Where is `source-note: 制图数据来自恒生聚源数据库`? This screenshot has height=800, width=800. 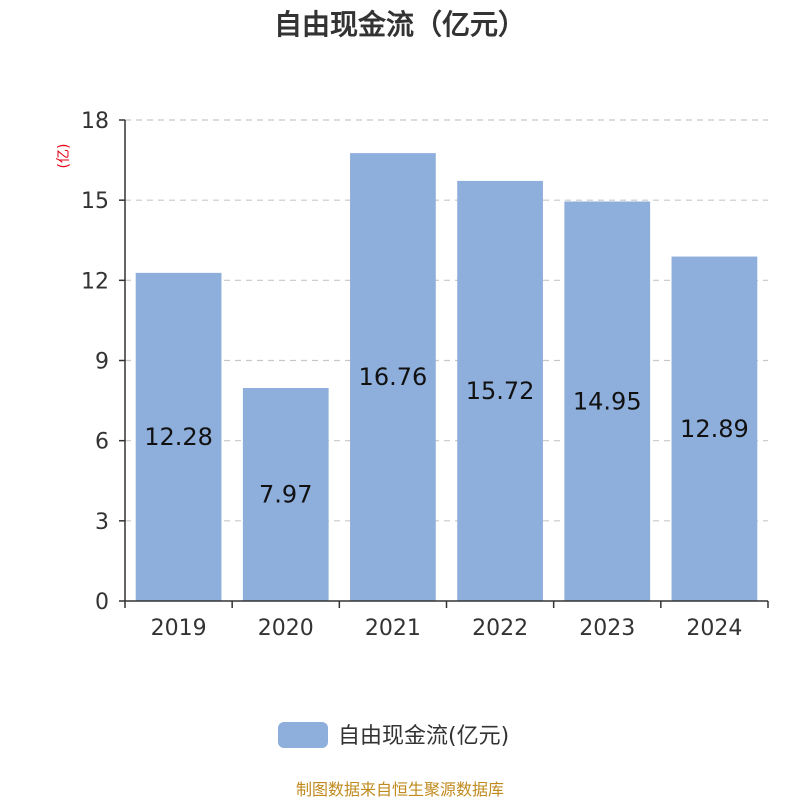 source-note: 制图数据来自恒生聚源数据库 is located at coordinates (400, 789).